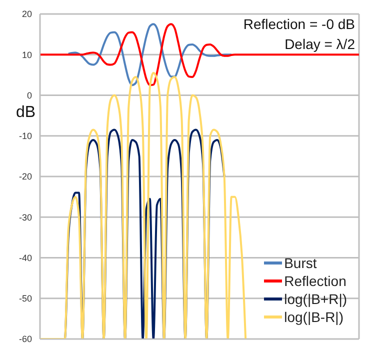  What do you see at coordinates (25, 136) in the screenshot?
I see `y-tick-label: -10` at bounding box center [25, 136].